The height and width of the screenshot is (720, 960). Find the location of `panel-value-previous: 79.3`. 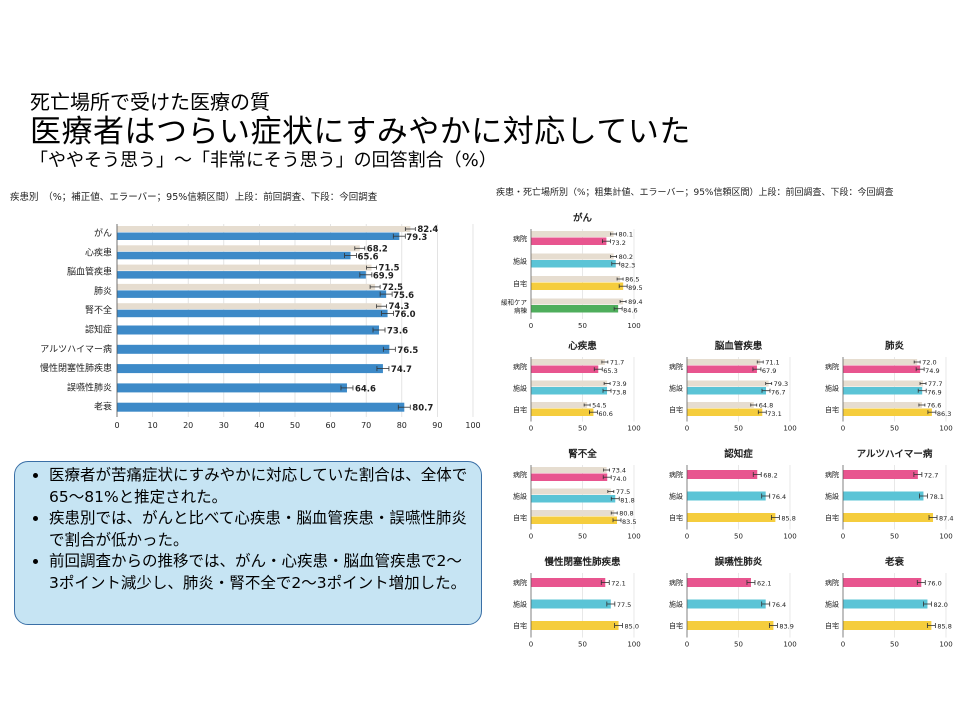

panel-value-previous: 79.3 is located at coordinates (781, 384).